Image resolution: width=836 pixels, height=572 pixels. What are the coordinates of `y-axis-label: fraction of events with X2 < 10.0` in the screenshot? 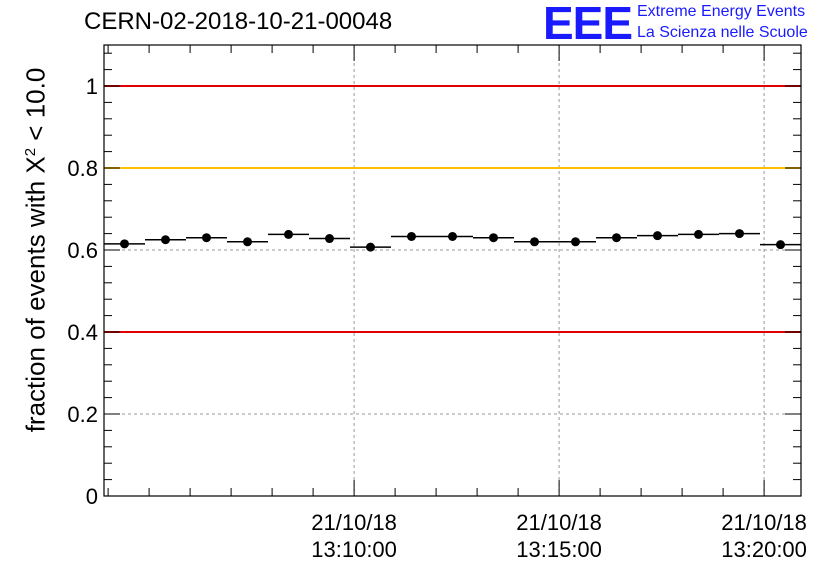 It's located at (36, 250).